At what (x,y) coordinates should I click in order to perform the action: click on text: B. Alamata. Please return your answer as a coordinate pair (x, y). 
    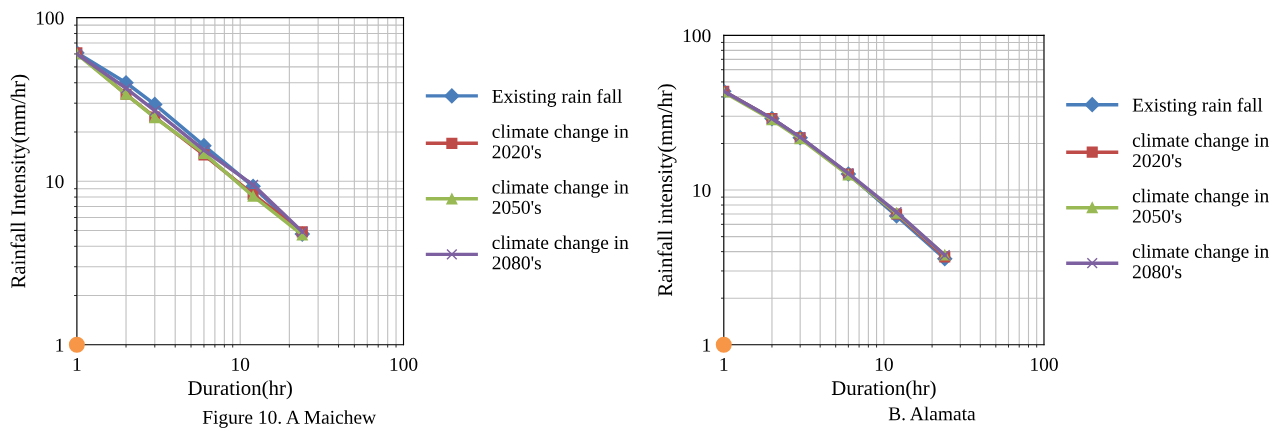
    Looking at the image, I should click on (932, 413).